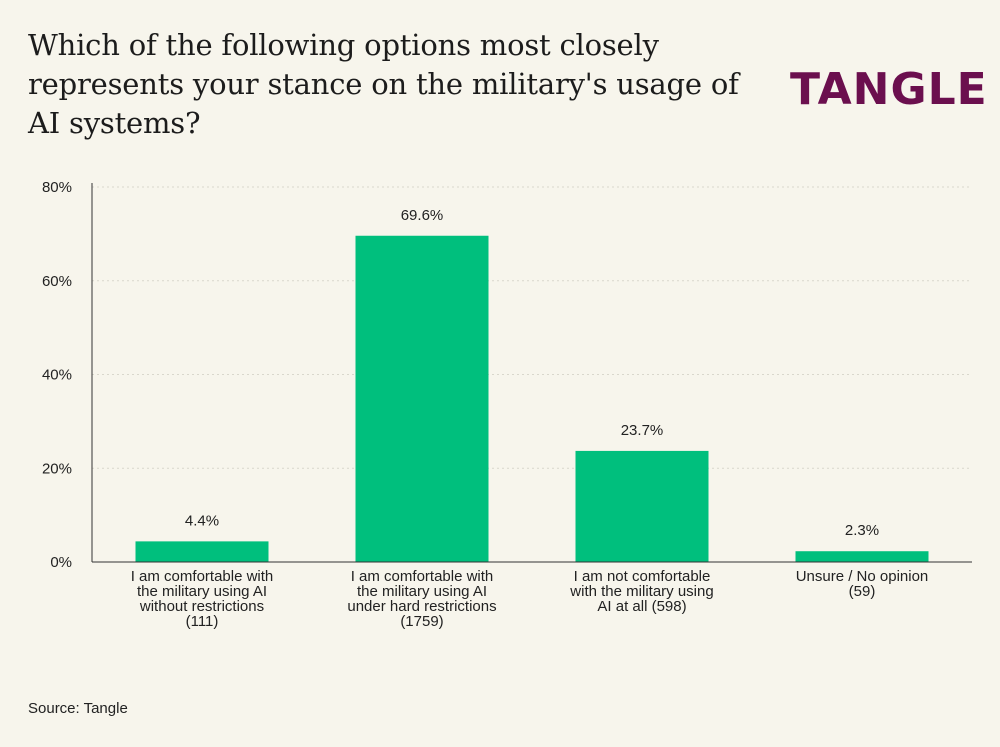 This screenshot has width=1000, height=747. Describe the element at coordinates (61, 562) in the screenshot. I see `y-tick-label: 0%` at that location.